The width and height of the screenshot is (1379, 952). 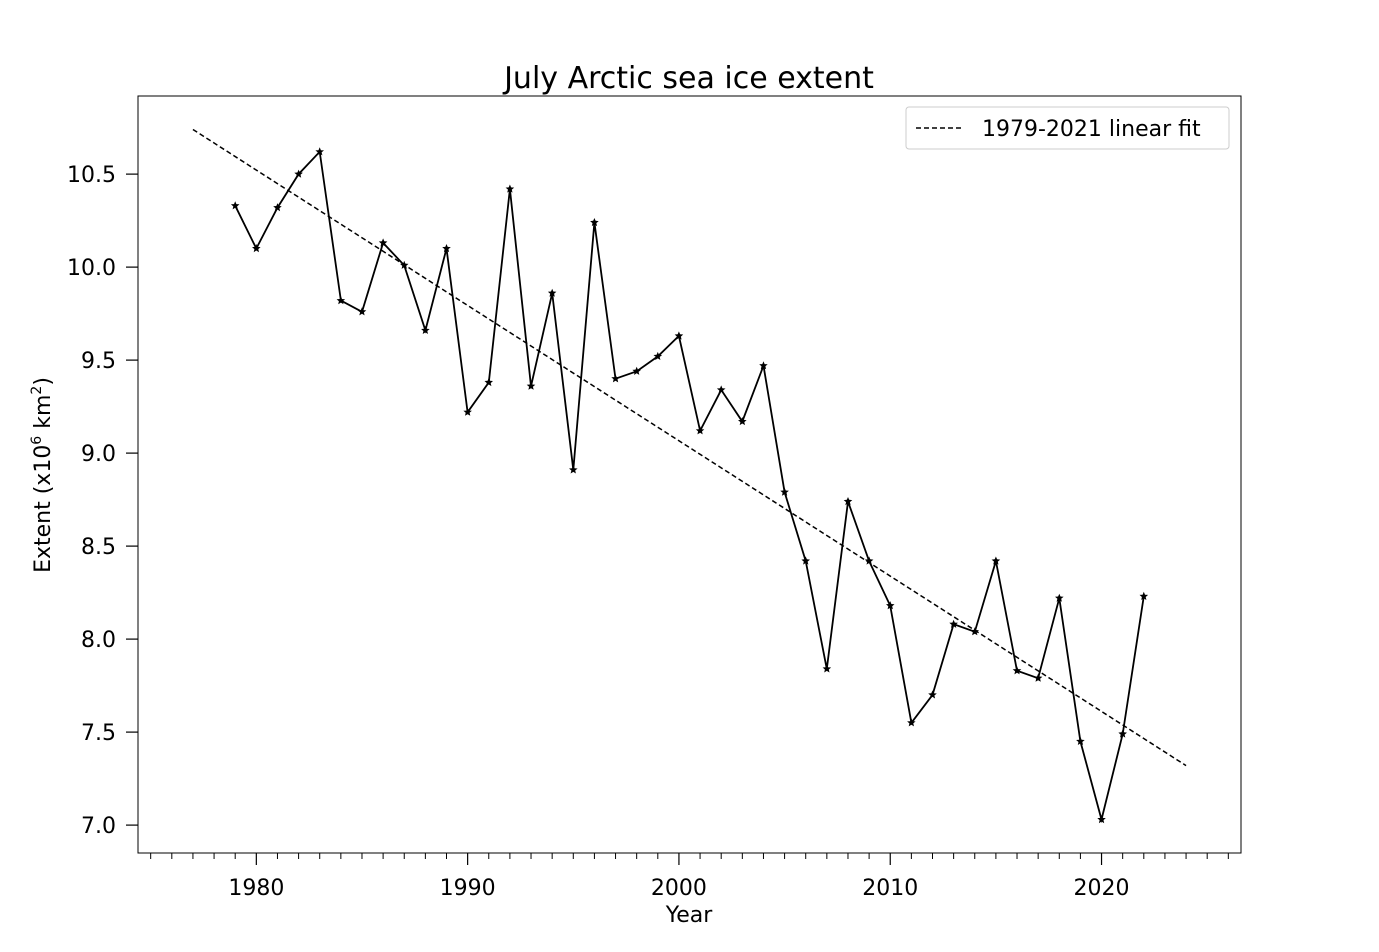 I want to click on data-point-1986, so click(x=383, y=242).